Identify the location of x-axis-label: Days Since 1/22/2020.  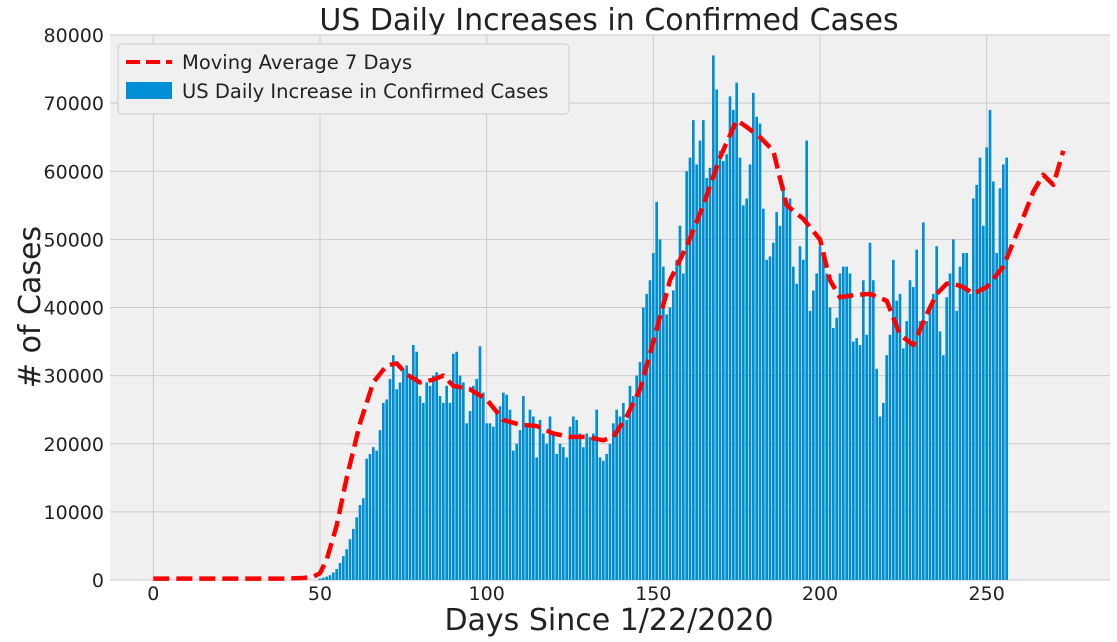
(608, 620).